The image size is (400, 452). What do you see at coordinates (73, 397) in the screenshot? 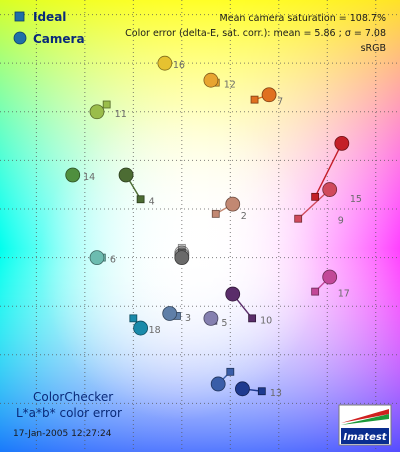
I see `chart-title: ColorChecker` at bounding box center [73, 397].